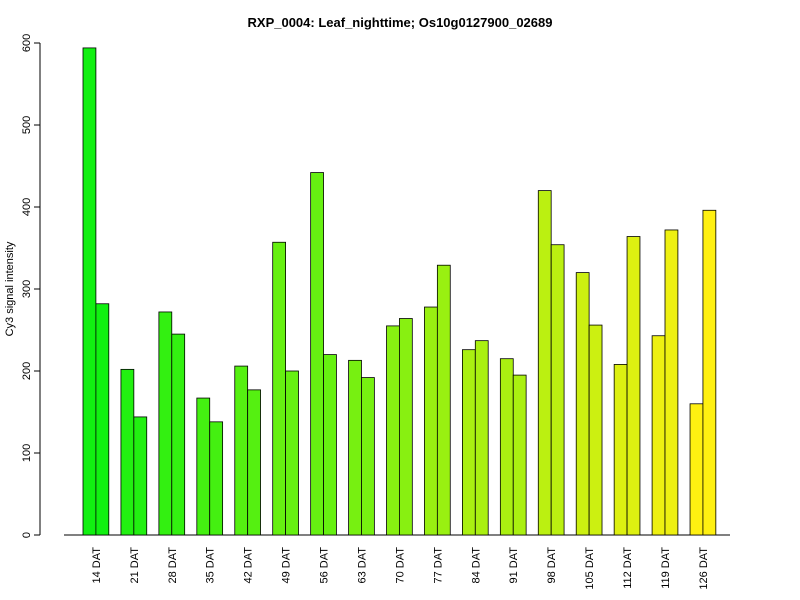 Image resolution: width=800 pixels, height=600 pixels. Describe the element at coordinates (173, 565) in the screenshot. I see `x-tick-label: 28 DAT` at that location.